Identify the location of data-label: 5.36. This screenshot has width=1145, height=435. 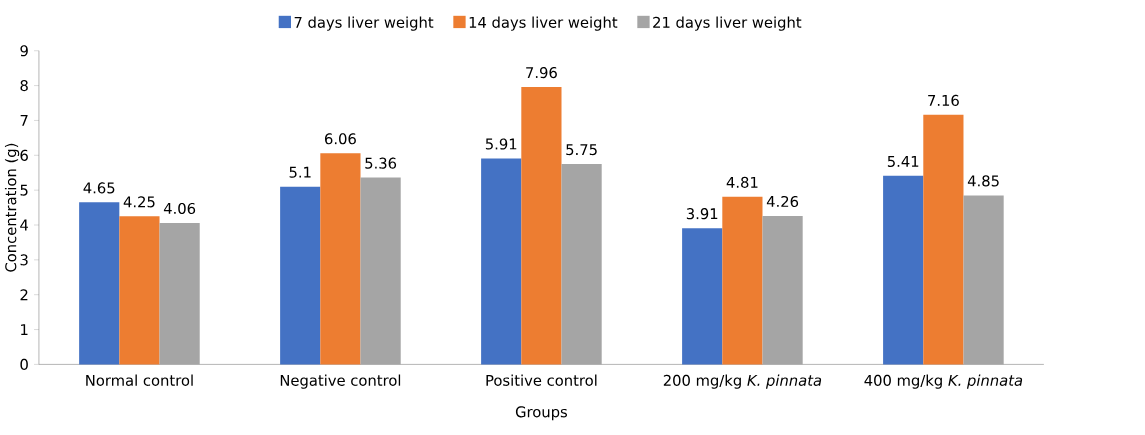
(381, 163).